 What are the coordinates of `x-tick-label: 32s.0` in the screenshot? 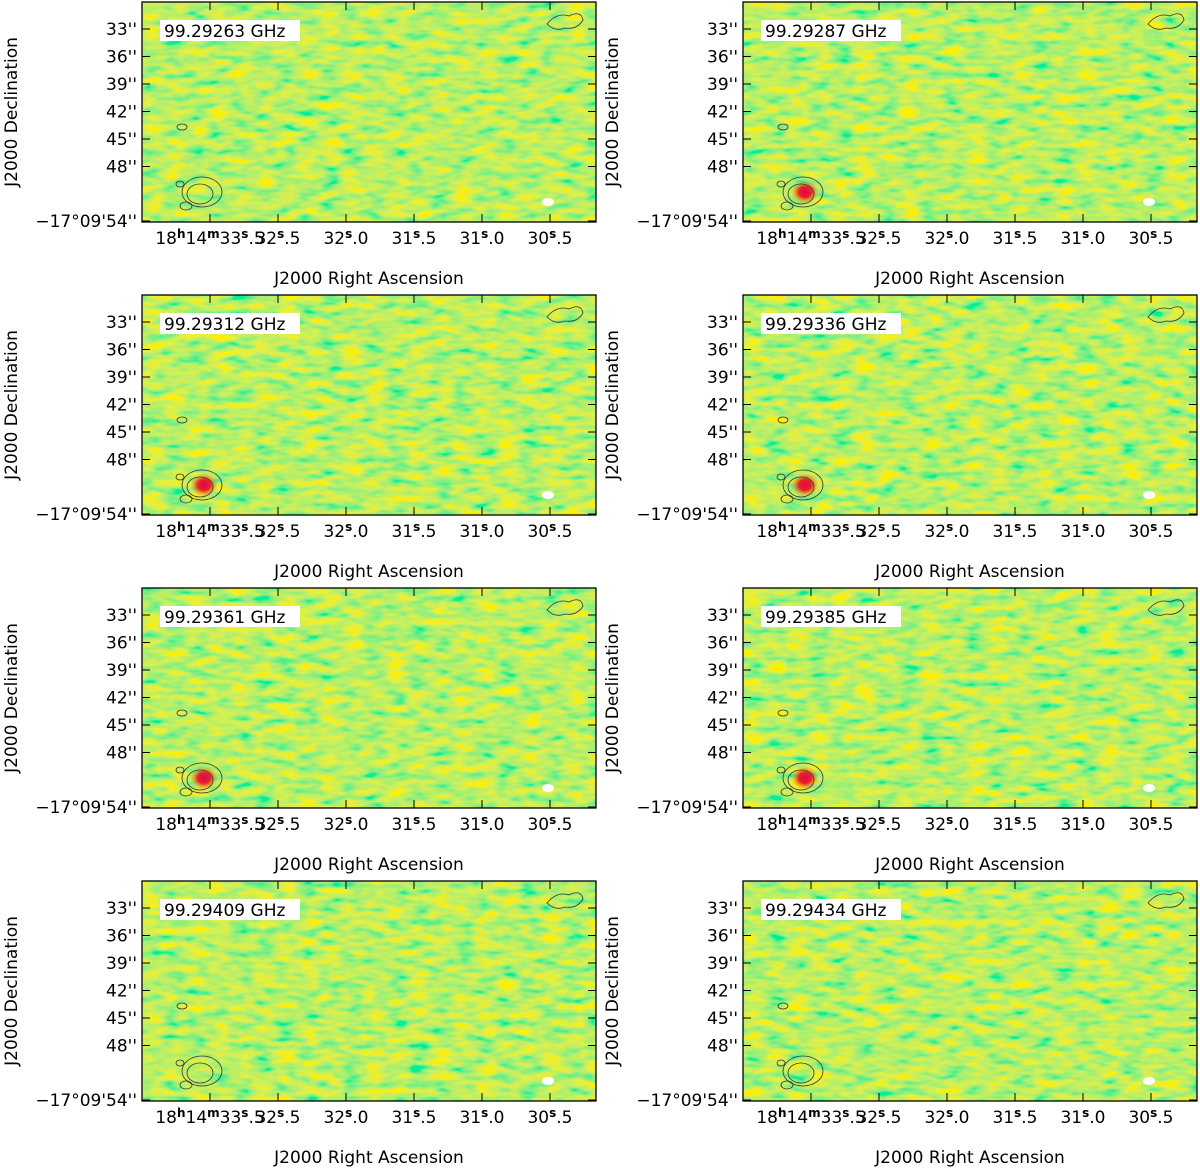 It's located at (946, 238).